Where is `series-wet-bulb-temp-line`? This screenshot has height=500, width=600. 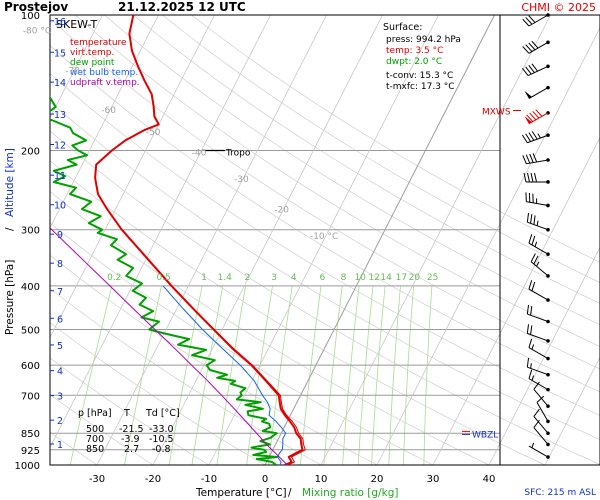
series-wet-bulb-temp-line is located at coordinates (224, 375).